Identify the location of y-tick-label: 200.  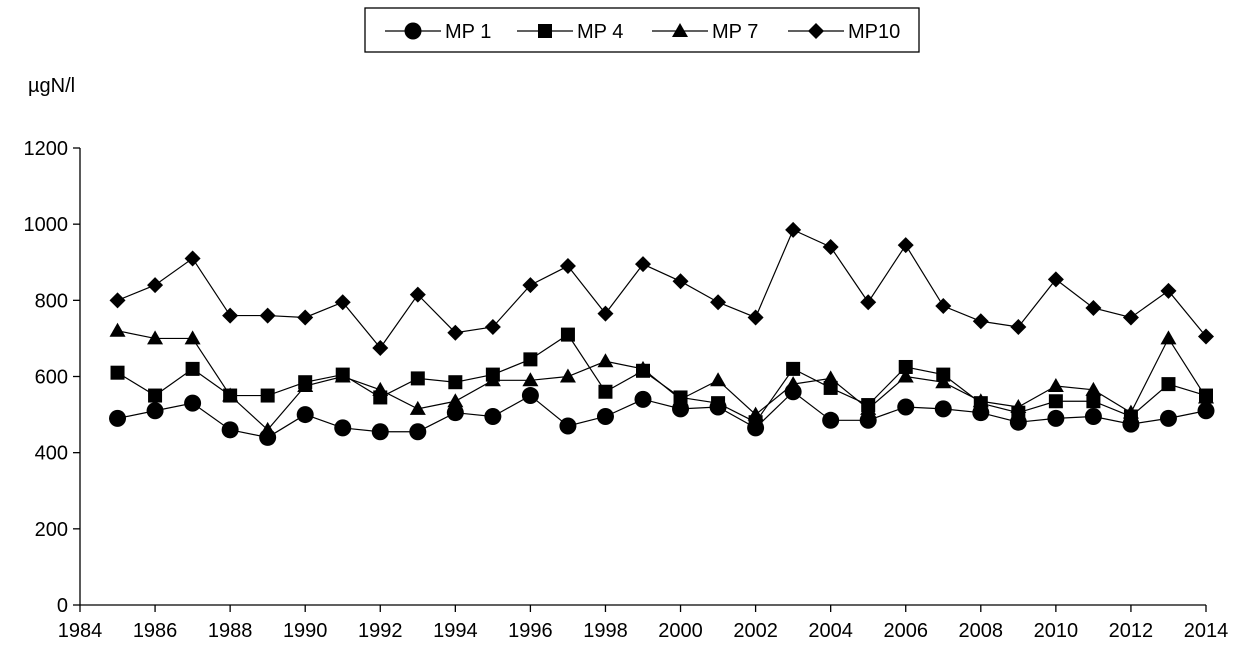
(51, 530).